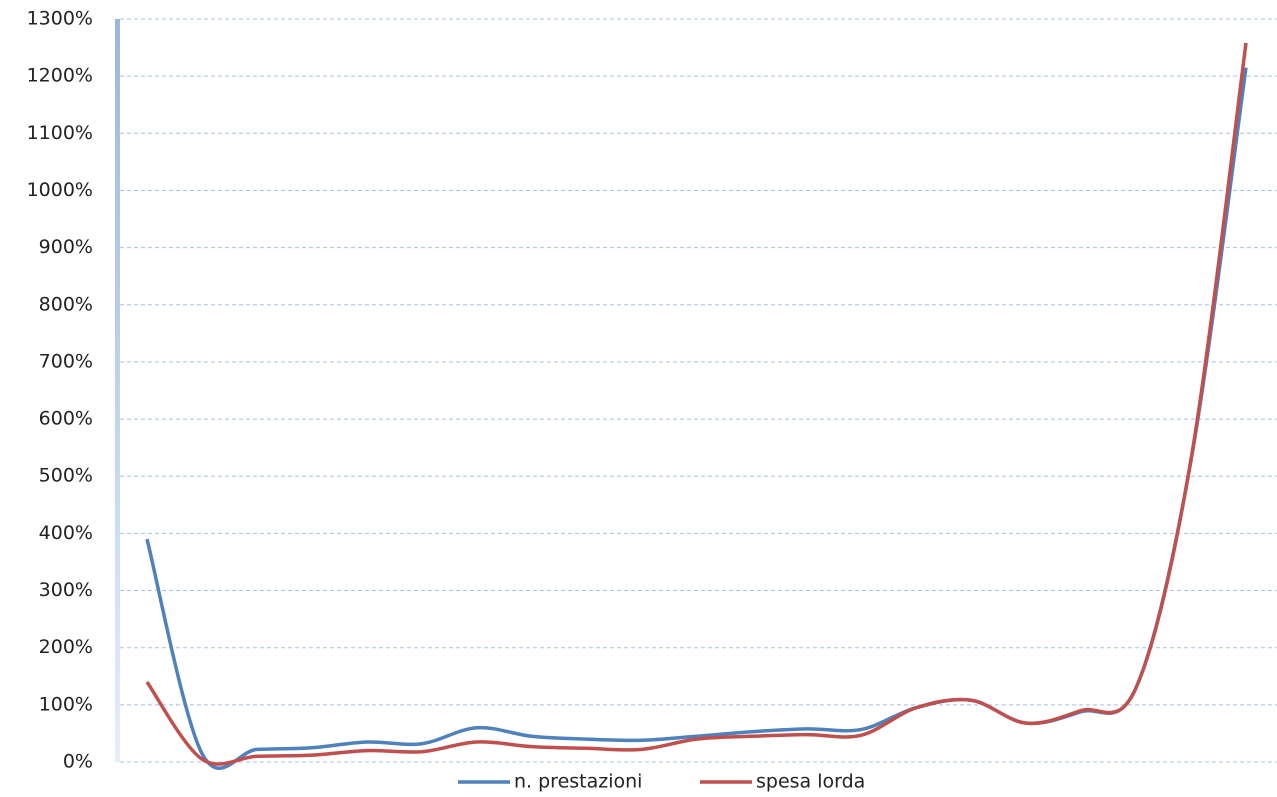 The width and height of the screenshot is (1277, 797). What do you see at coordinates (60, 190) in the screenshot?
I see `y-tick-label: 1000%` at bounding box center [60, 190].